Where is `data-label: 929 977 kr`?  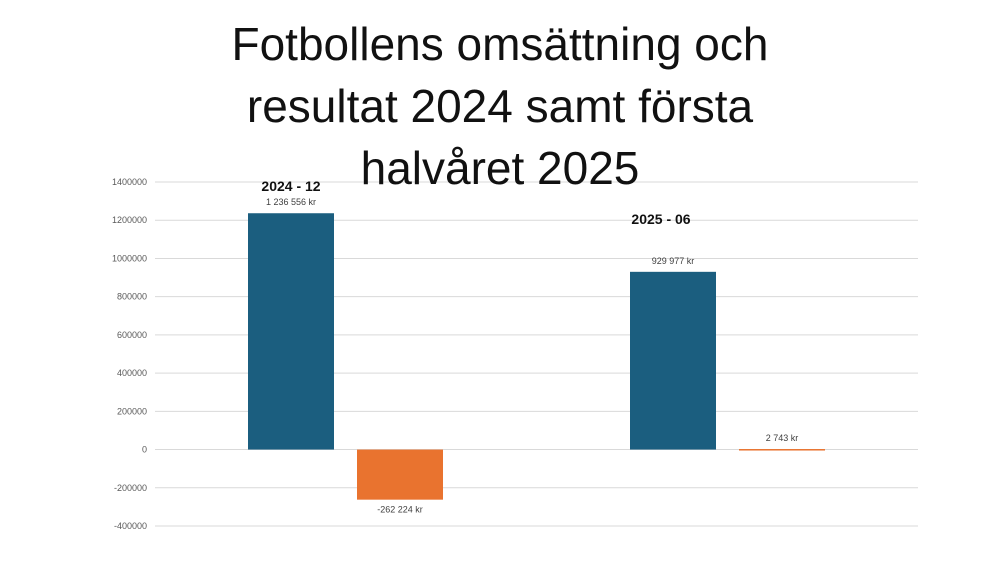
data-label: 929 977 kr is located at coordinates (673, 261).